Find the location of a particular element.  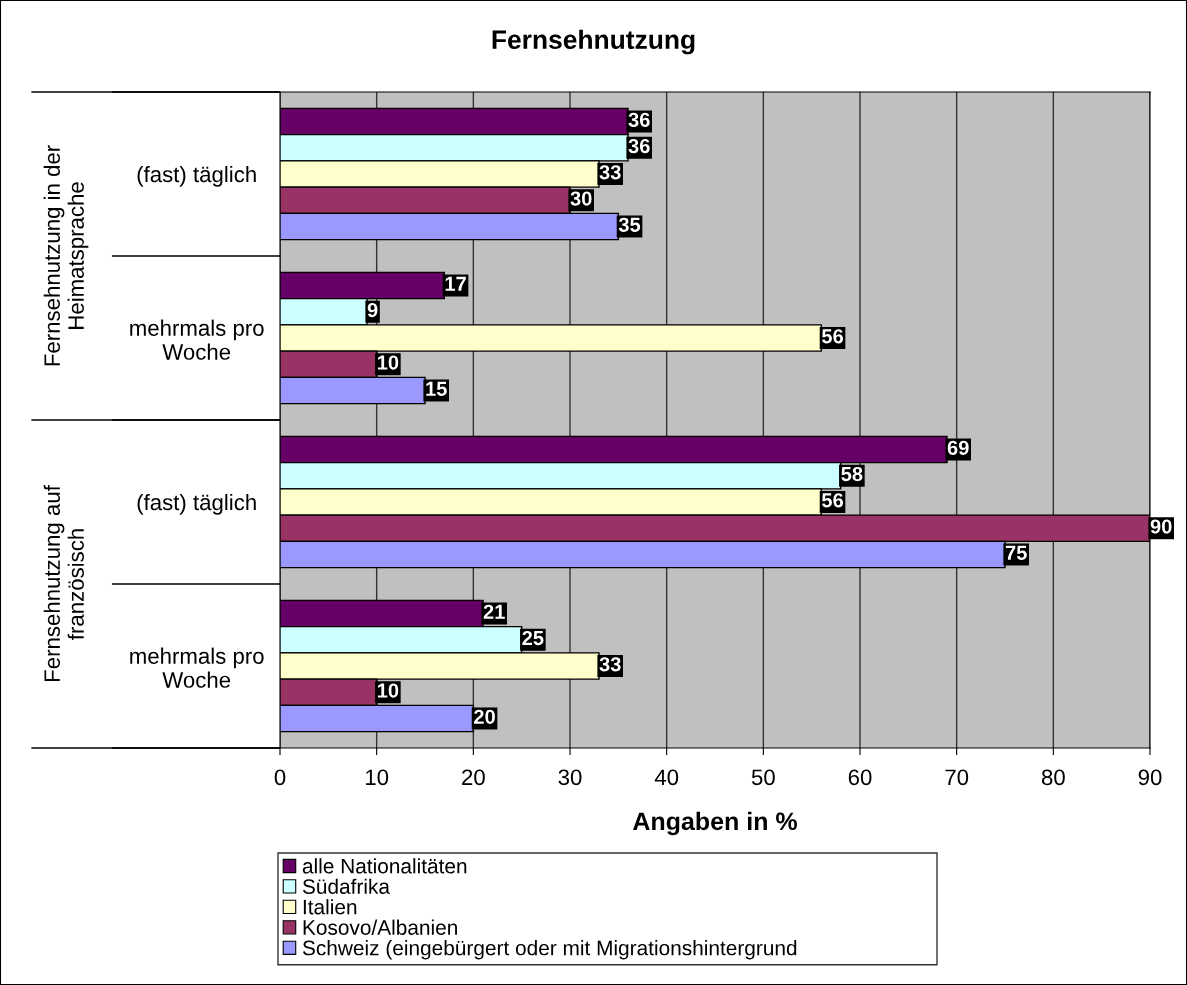

x-tick-label: 70 is located at coordinates (957, 777).